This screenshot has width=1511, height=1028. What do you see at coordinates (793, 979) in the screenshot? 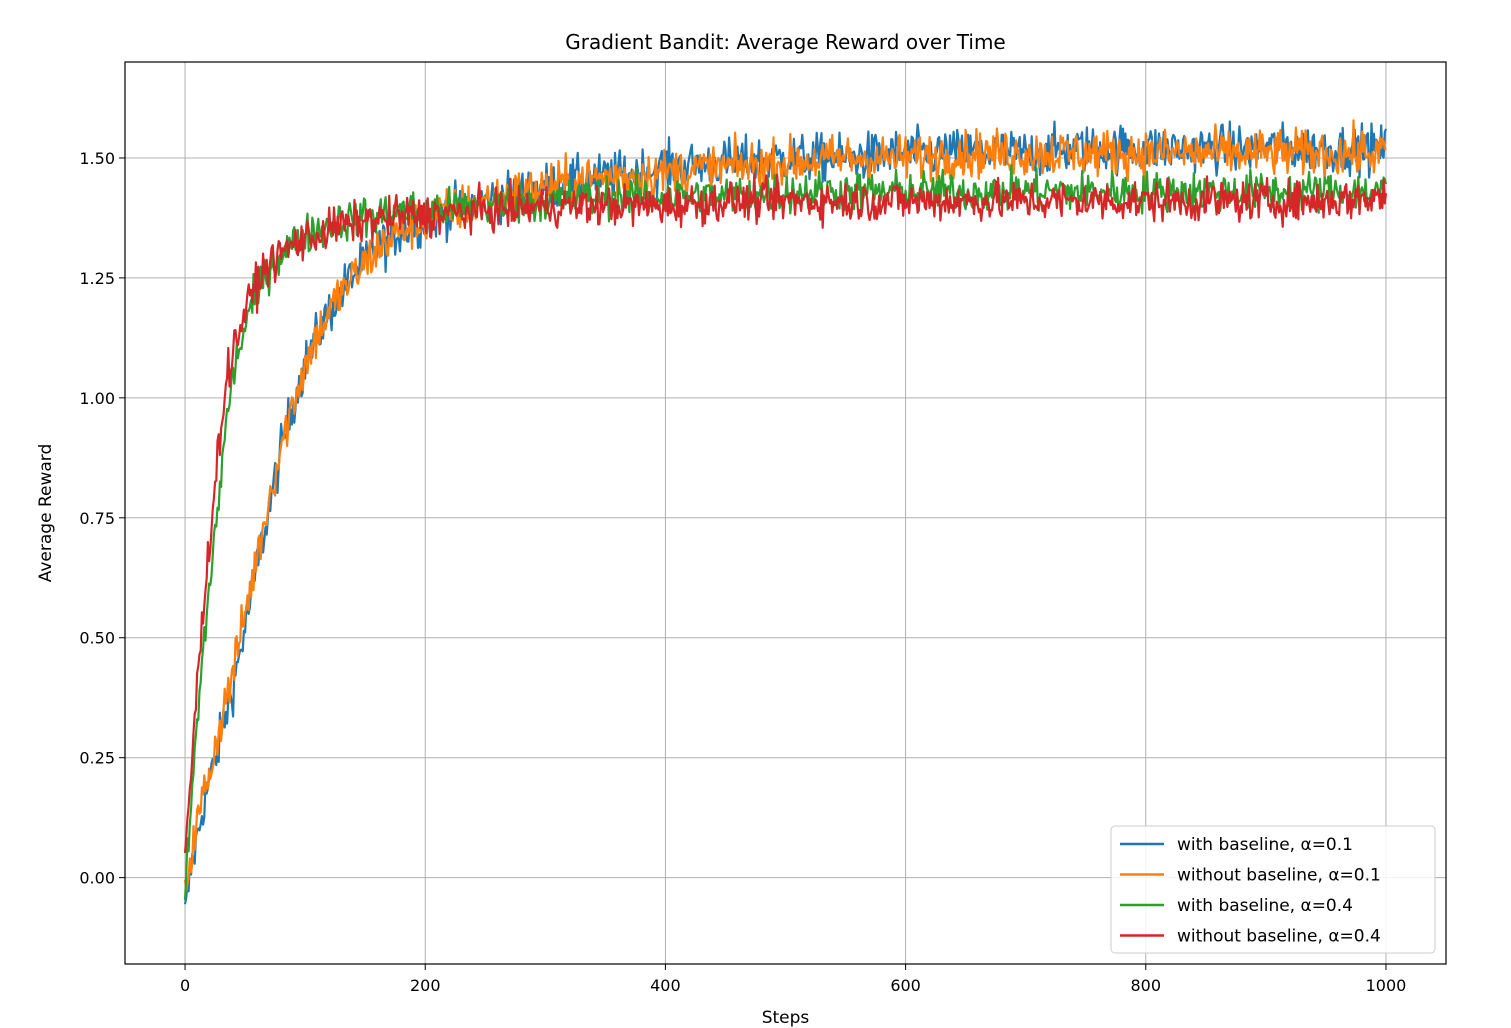
I see `x-axis-ticks: 0 200 400 600 800 1000` at bounding box center [793, 979].